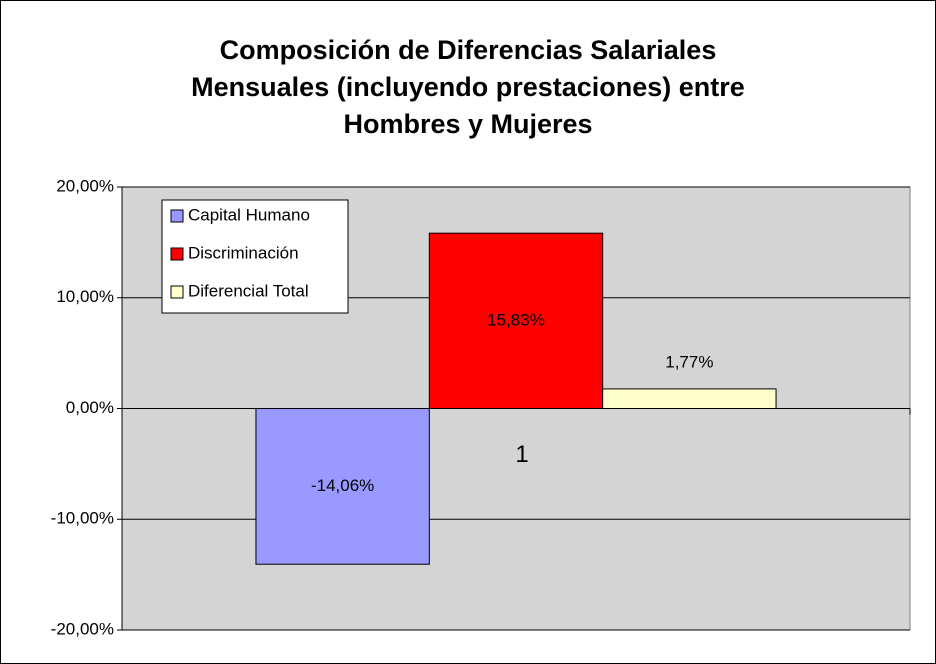 The height and width of the screenshot is (664, 936). What do you see at coordinates (467, 124) in the screenshot?
I see `chart-title: Hombres y Mujeres` at bounding box center [467, 124].